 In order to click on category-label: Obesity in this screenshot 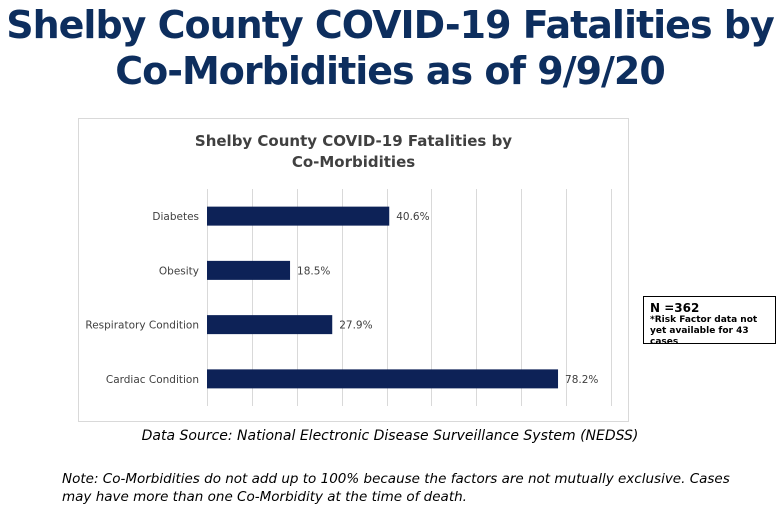, I will do `click(179, 271)`.